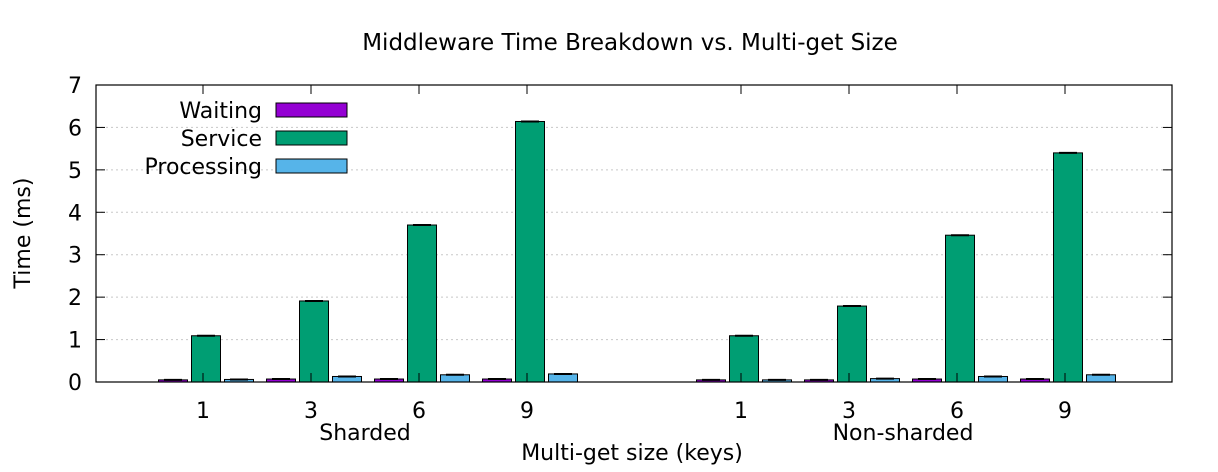 The image size is (1218, 472). I want to click on legend: Waiting Service Processing, so click(246, 139).